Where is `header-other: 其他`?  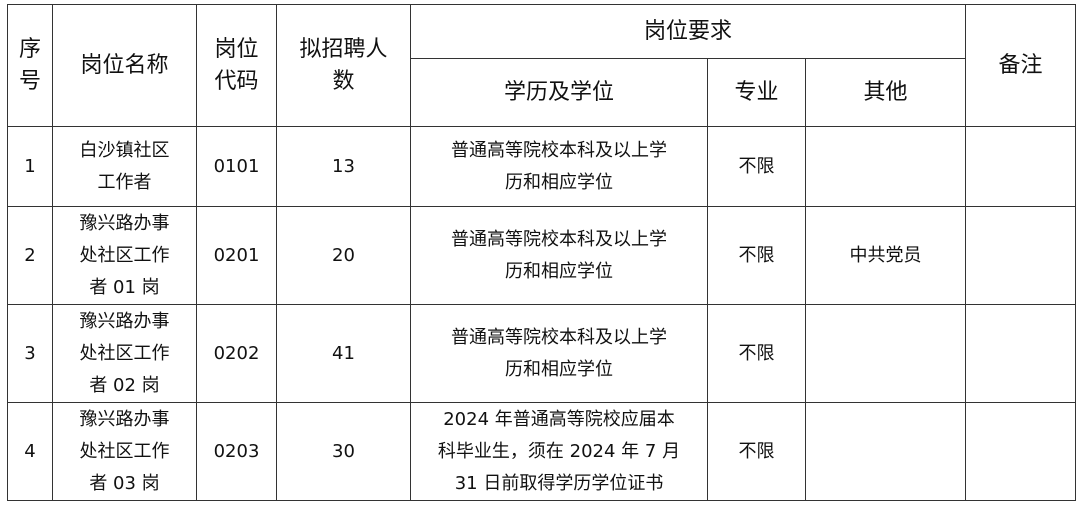 header-other: 其他 is located at coordinates (885, 92).